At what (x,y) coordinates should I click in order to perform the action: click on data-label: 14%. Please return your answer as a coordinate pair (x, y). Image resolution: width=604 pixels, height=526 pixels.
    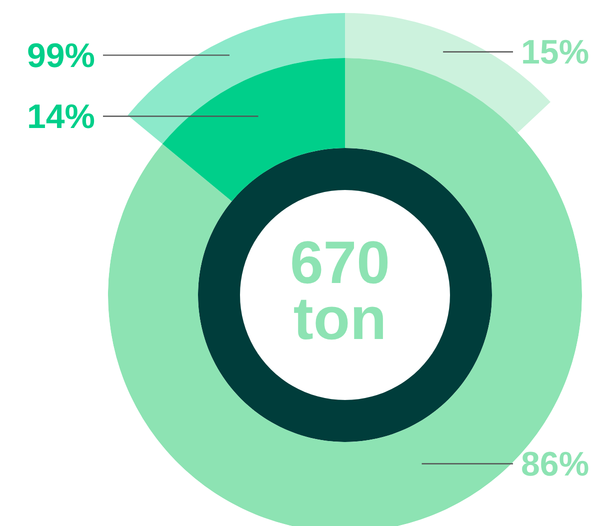
    Looking at the image, I should click on (60, 117).